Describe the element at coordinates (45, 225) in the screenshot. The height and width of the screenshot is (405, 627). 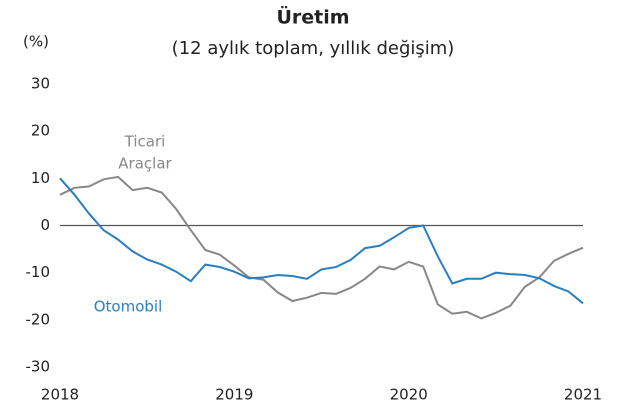
I see `y-tick-label: 0` at that location.